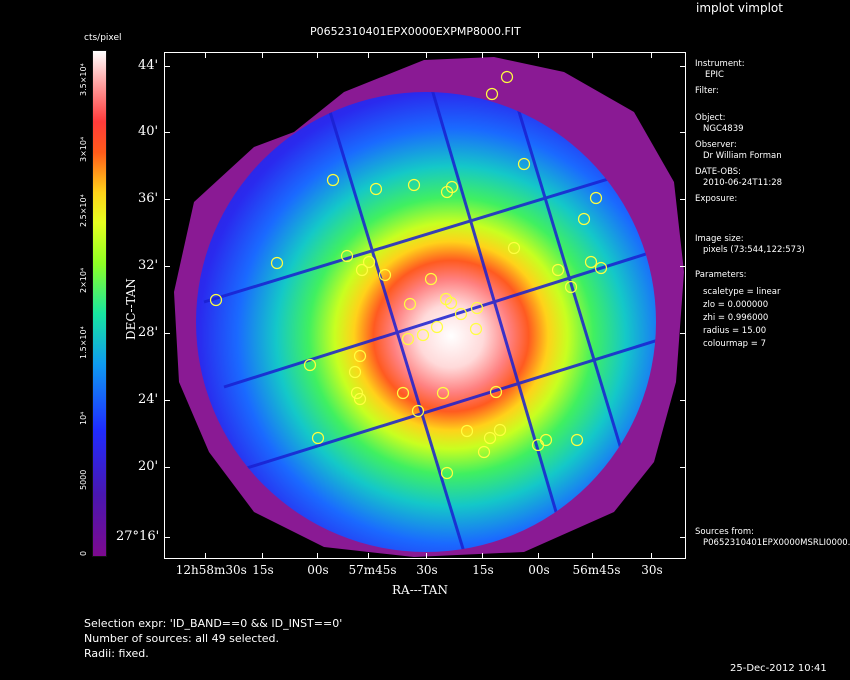 The width and height of the screenshot is (850, 680). Describe the element at coordinates (103, 38) in the screenshot. I see `colorbar-unit: cts/pixel` at that location.